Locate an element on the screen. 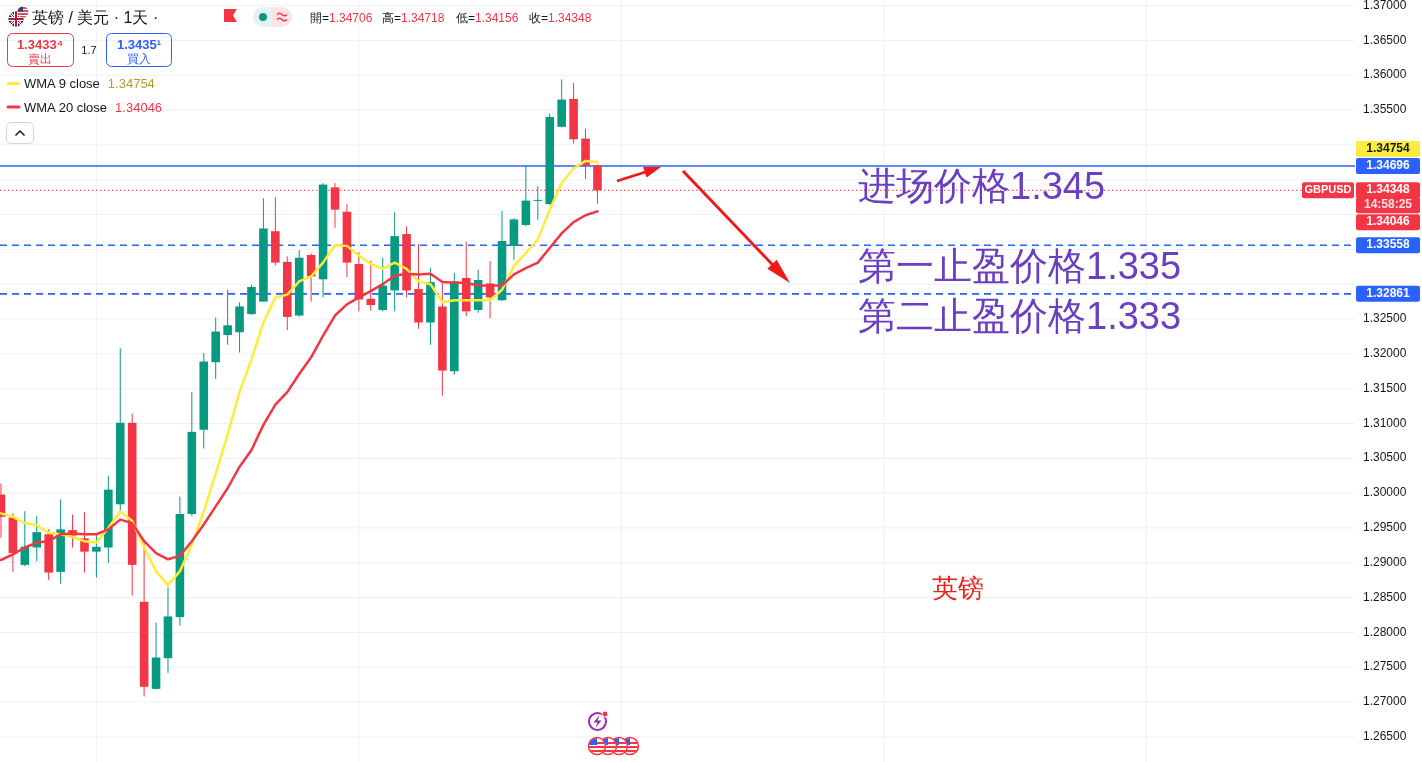 The height and width of the screenshot is (762, 1422). annotation: 買入 is located at coordinates (139, 59).